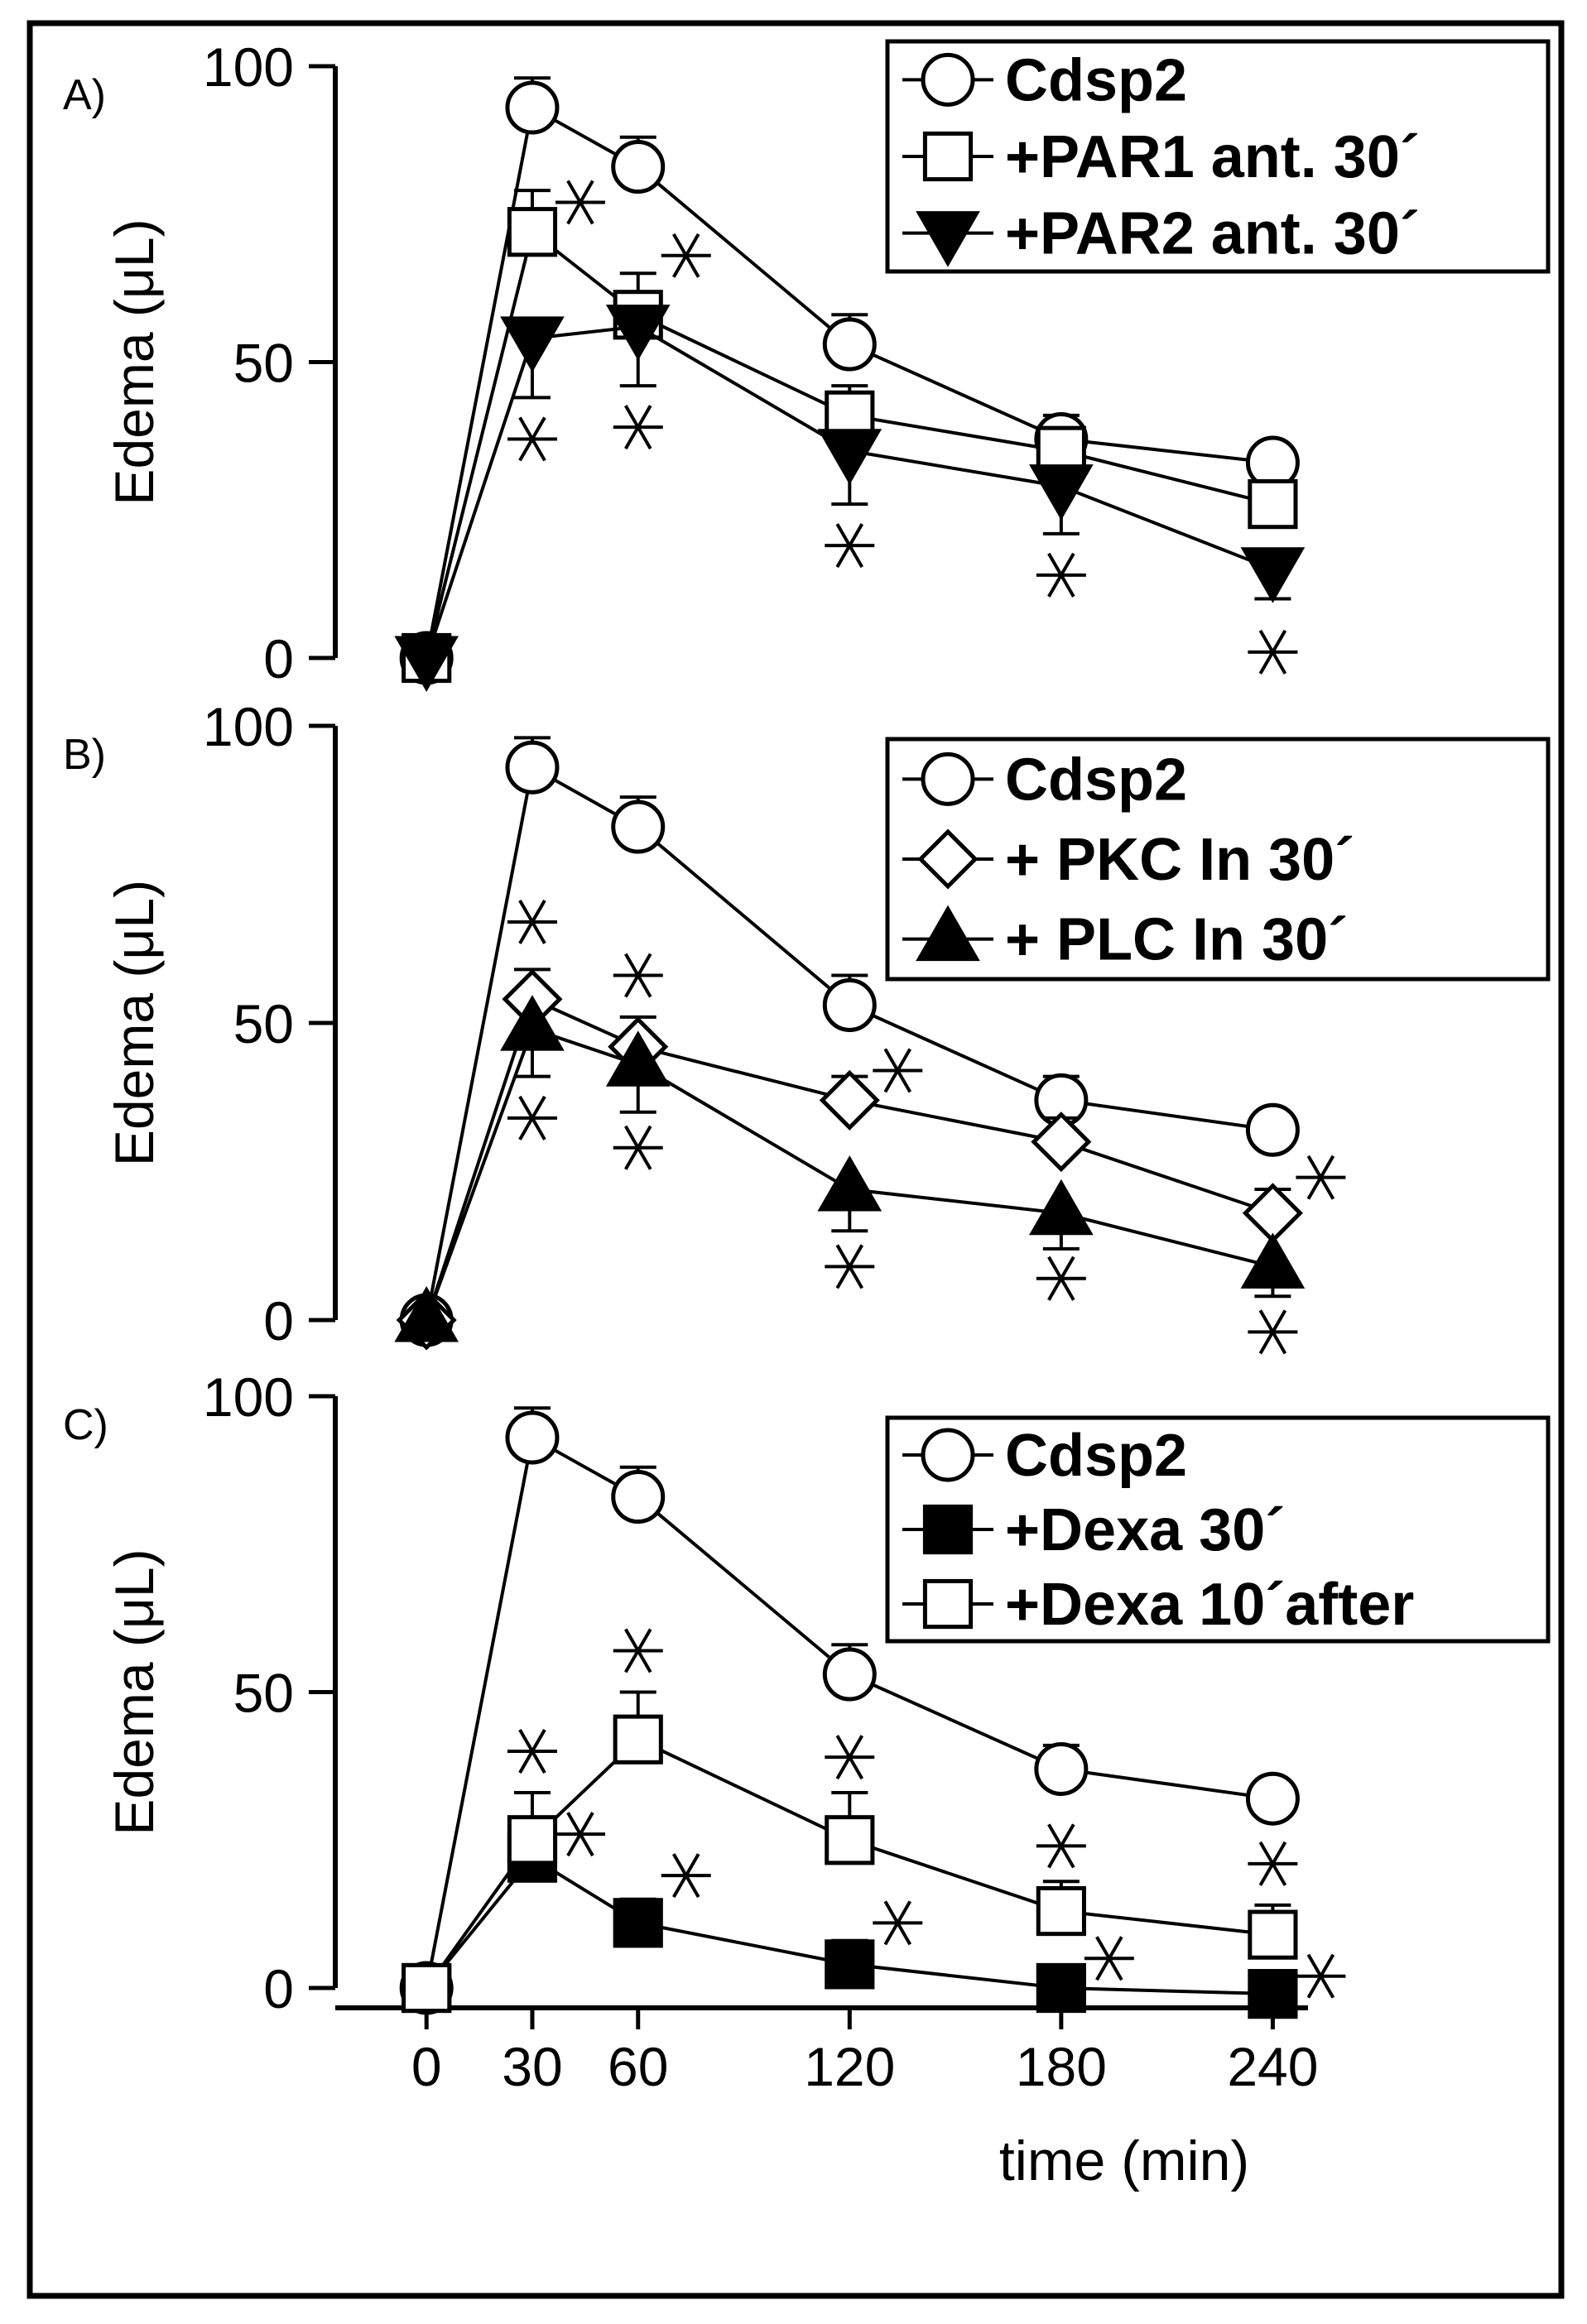 This screenshot has height=2324, width=1587. I want to click on legend: Cdsp2 +Dexa 30´ +Dexa 10´after, so click(1218, 1529).